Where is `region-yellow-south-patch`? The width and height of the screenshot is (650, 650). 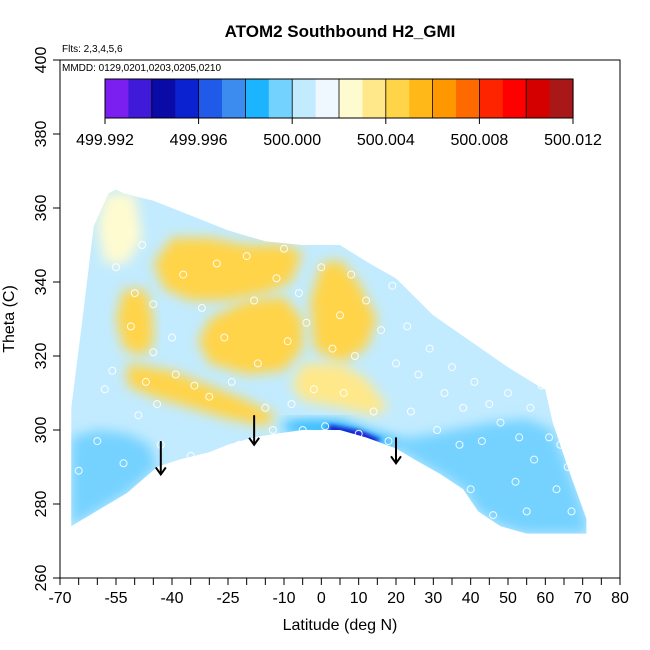
region-yellow-south-patch is located at coordinates (135, 322).